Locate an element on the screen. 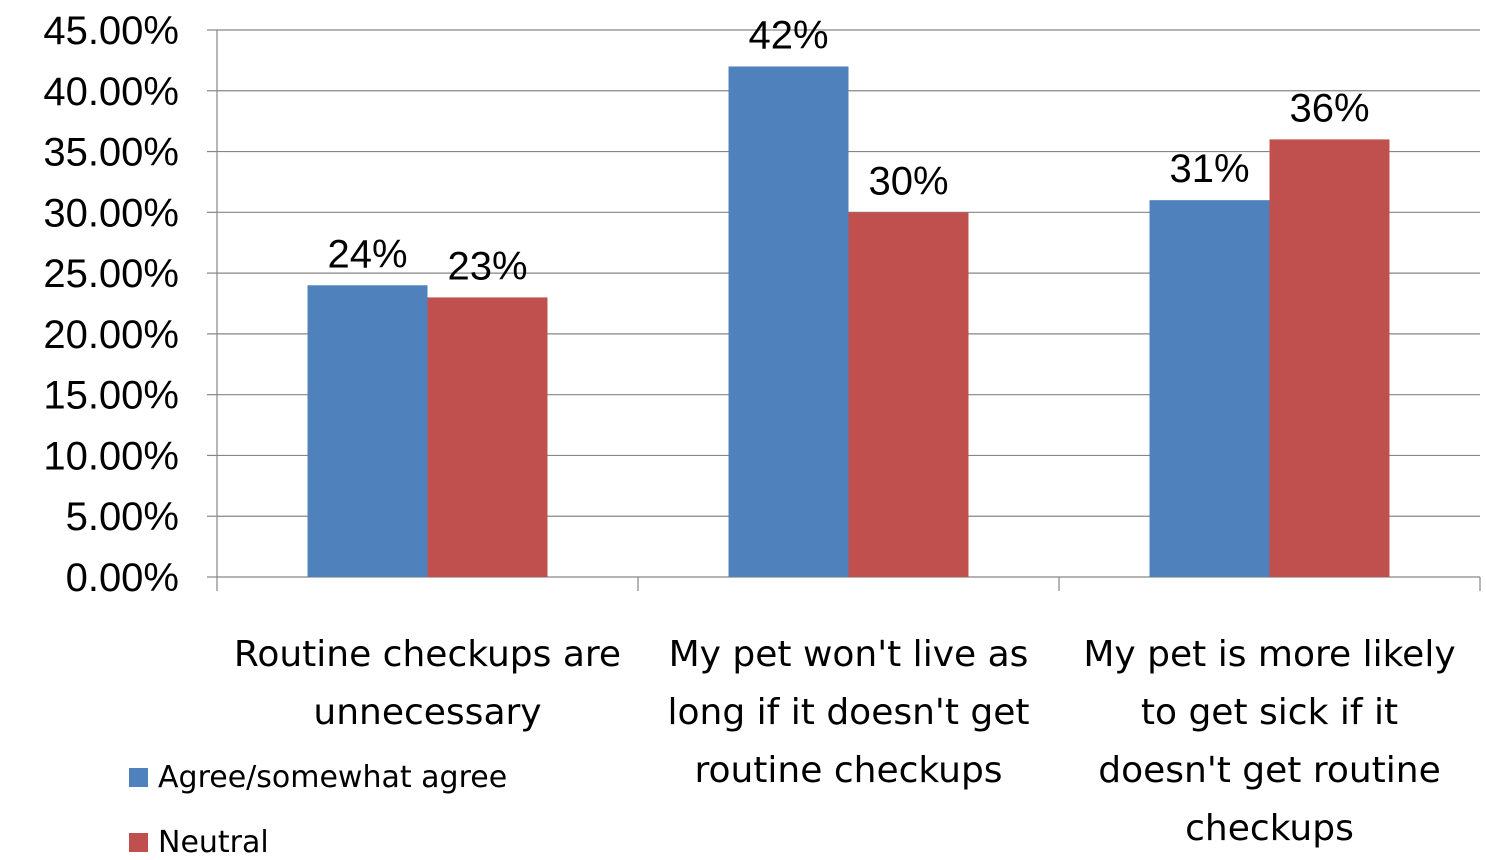 This screenshot has height=860, width=1486. data-label: 23% is located at coordinates (487, 266).